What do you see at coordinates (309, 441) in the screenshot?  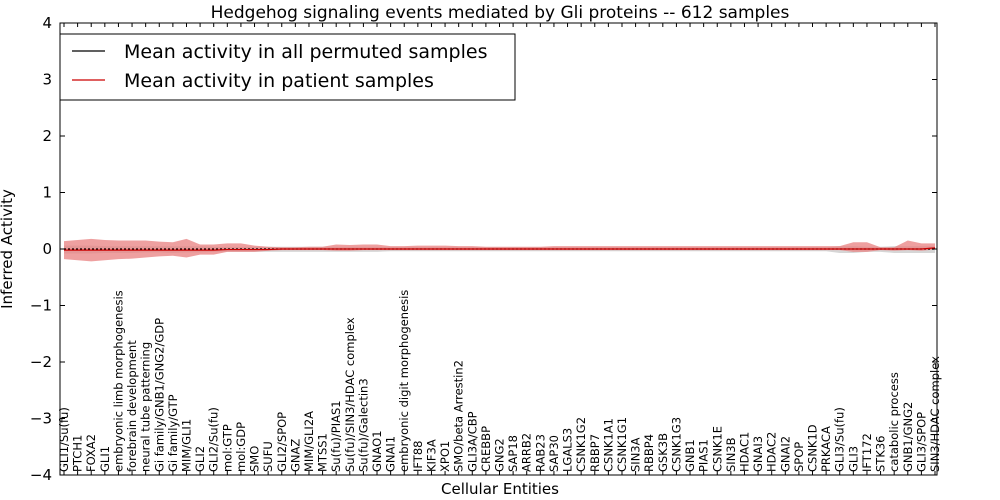 I see `category-label: MIM/GLI2A` at bounding box center [309, 441].